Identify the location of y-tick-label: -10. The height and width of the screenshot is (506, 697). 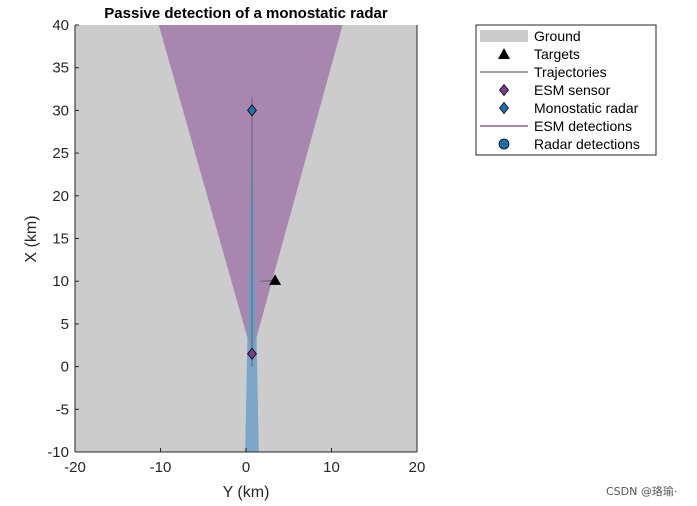
(58, 452).